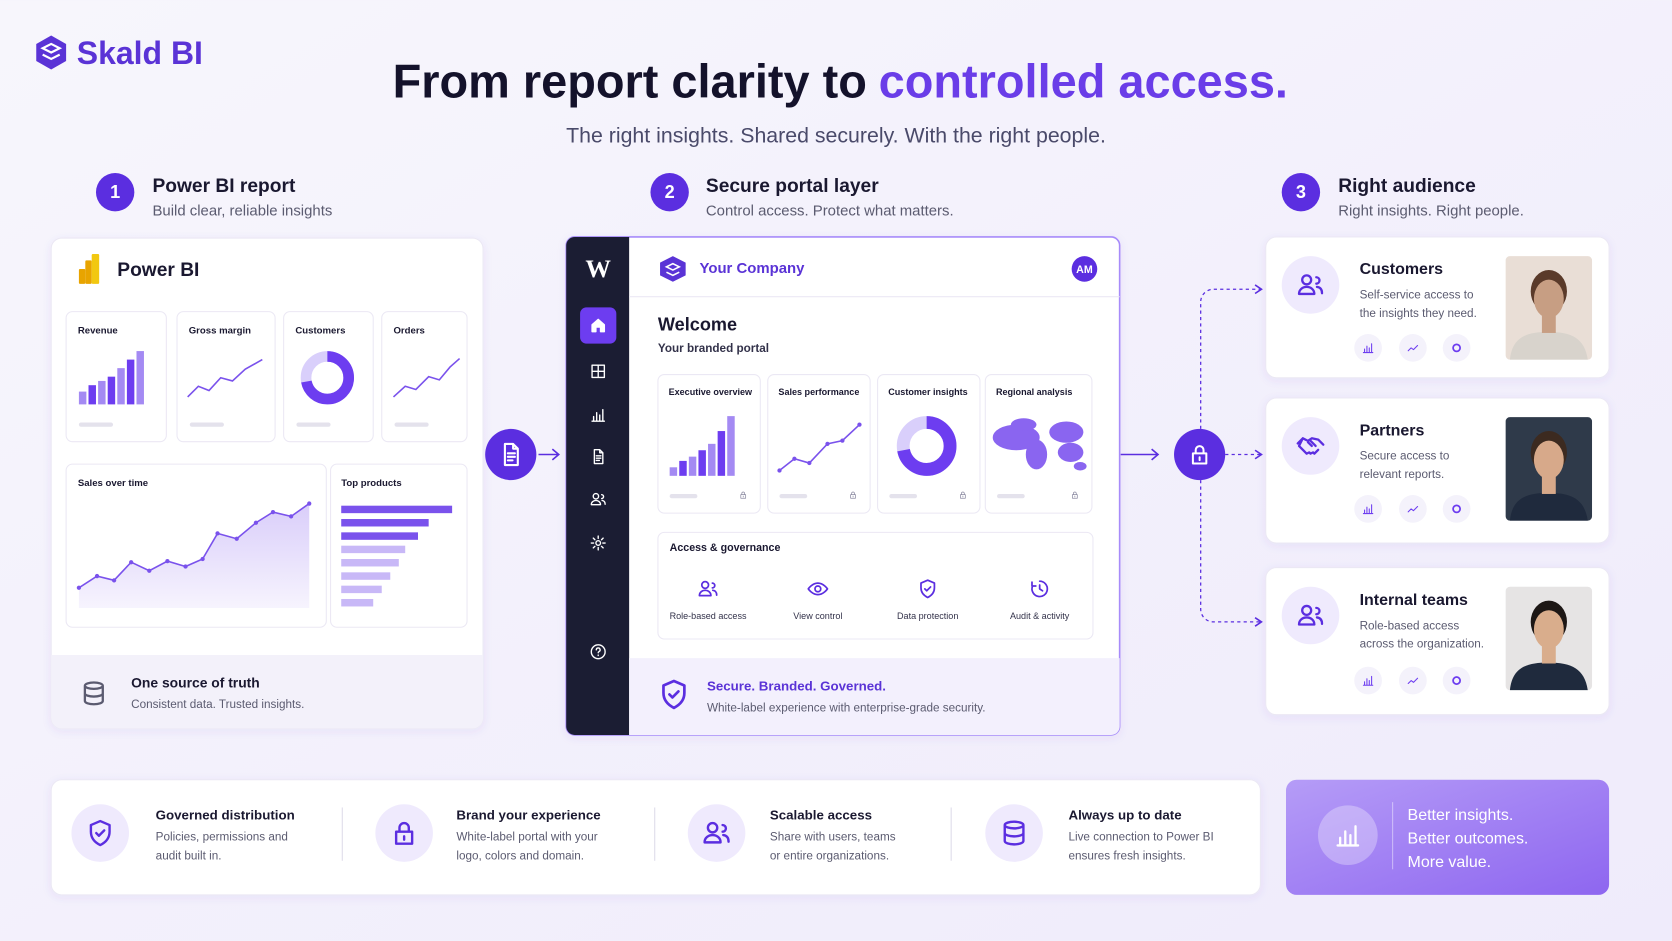  Describe the element at coordinates (549, 454) in the screenshot. I see `connector-arrow` at that location.